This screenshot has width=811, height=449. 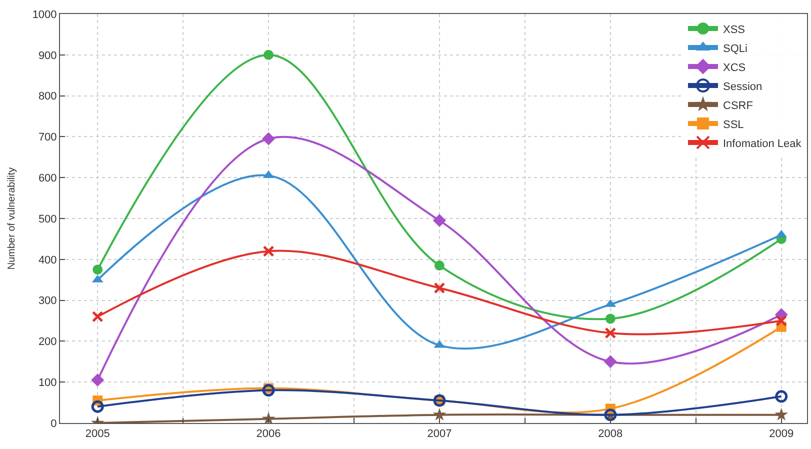 I want to click on y-tick-label: 500, so click(x=47, y=219).